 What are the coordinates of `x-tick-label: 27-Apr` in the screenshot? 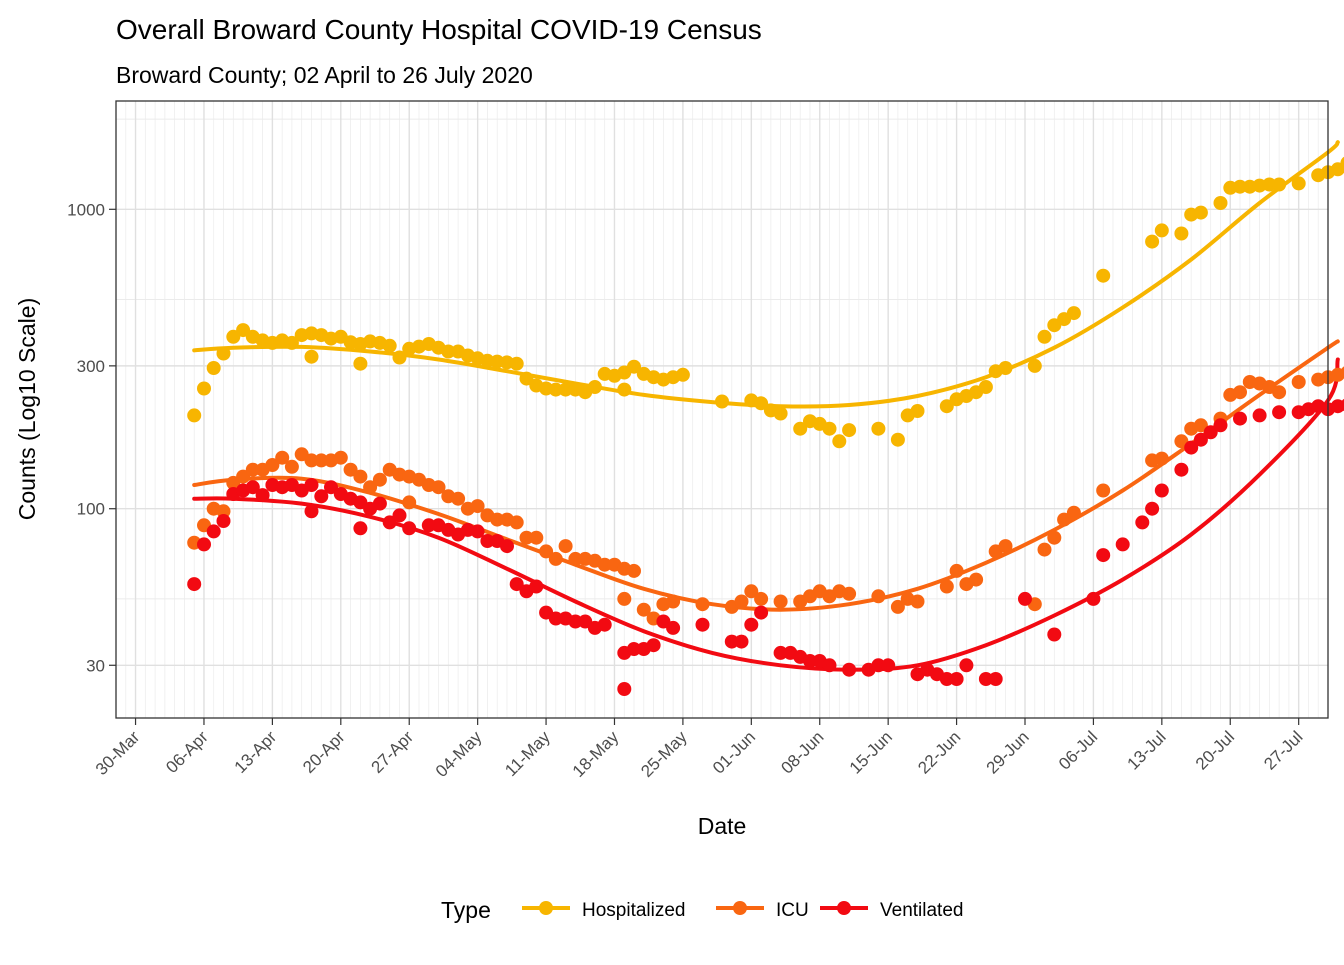 It's located at (393, 752).